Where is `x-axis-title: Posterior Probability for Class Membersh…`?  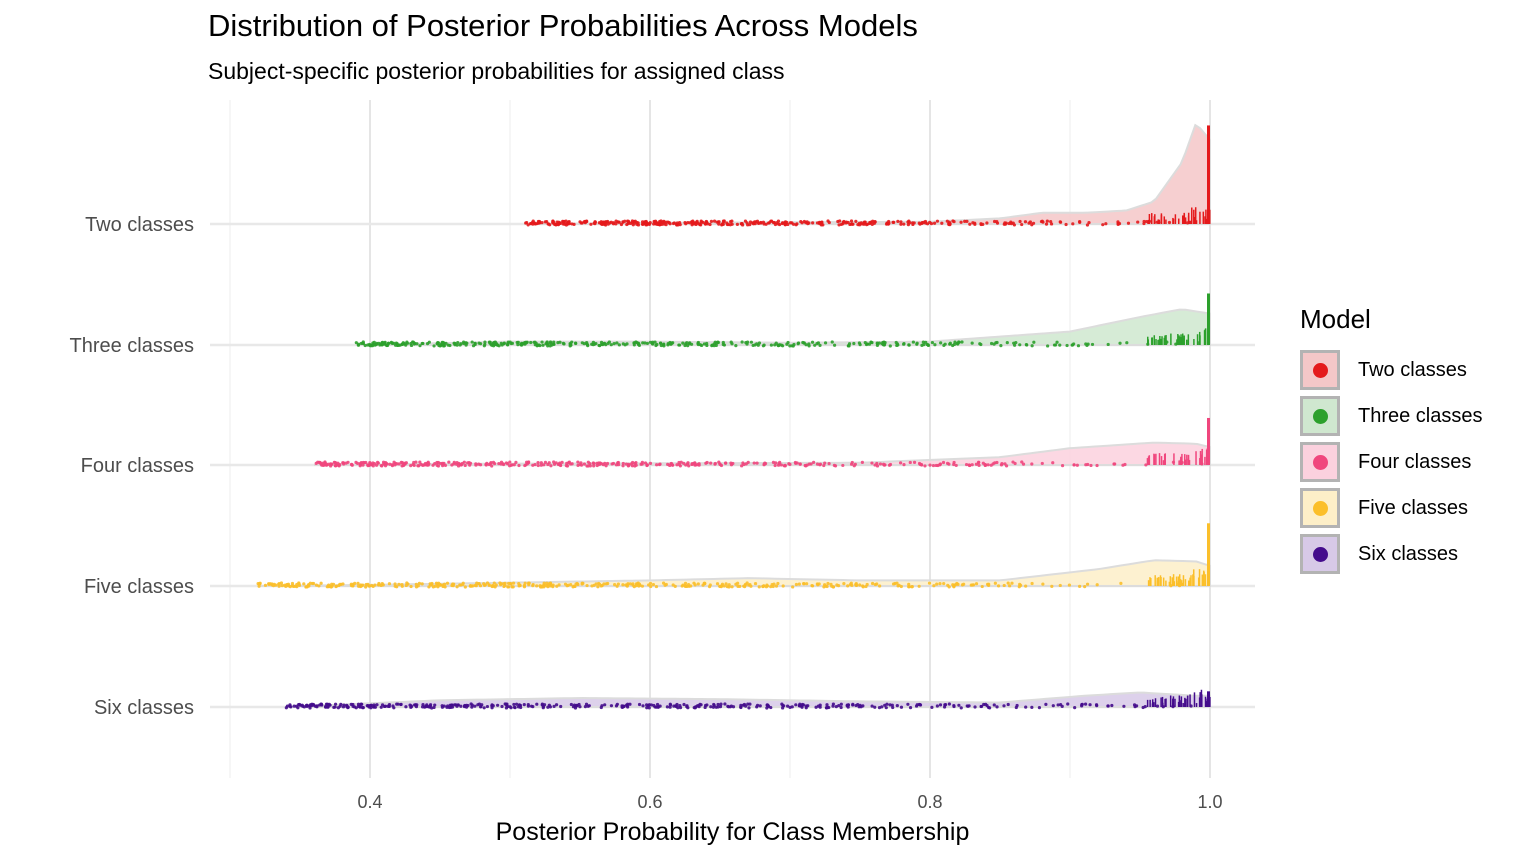 x-axis-title: Posterior Probability for Class Membersh… is located at coordinates (732, 832).